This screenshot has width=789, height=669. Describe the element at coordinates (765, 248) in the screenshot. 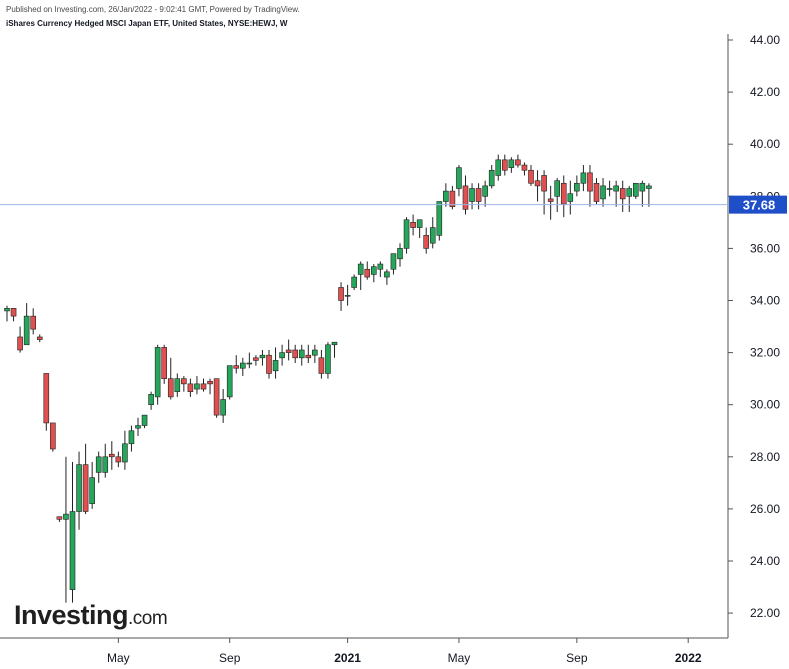

I see `y-tick-label: 36.00` at that location.